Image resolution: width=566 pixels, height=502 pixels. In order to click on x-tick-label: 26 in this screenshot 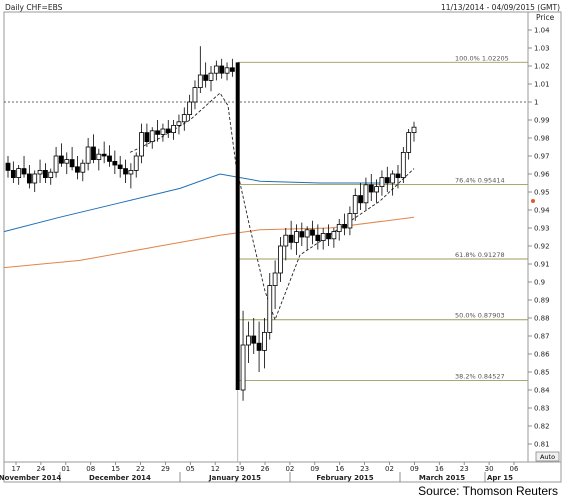, I will do `click(265, 469)`.